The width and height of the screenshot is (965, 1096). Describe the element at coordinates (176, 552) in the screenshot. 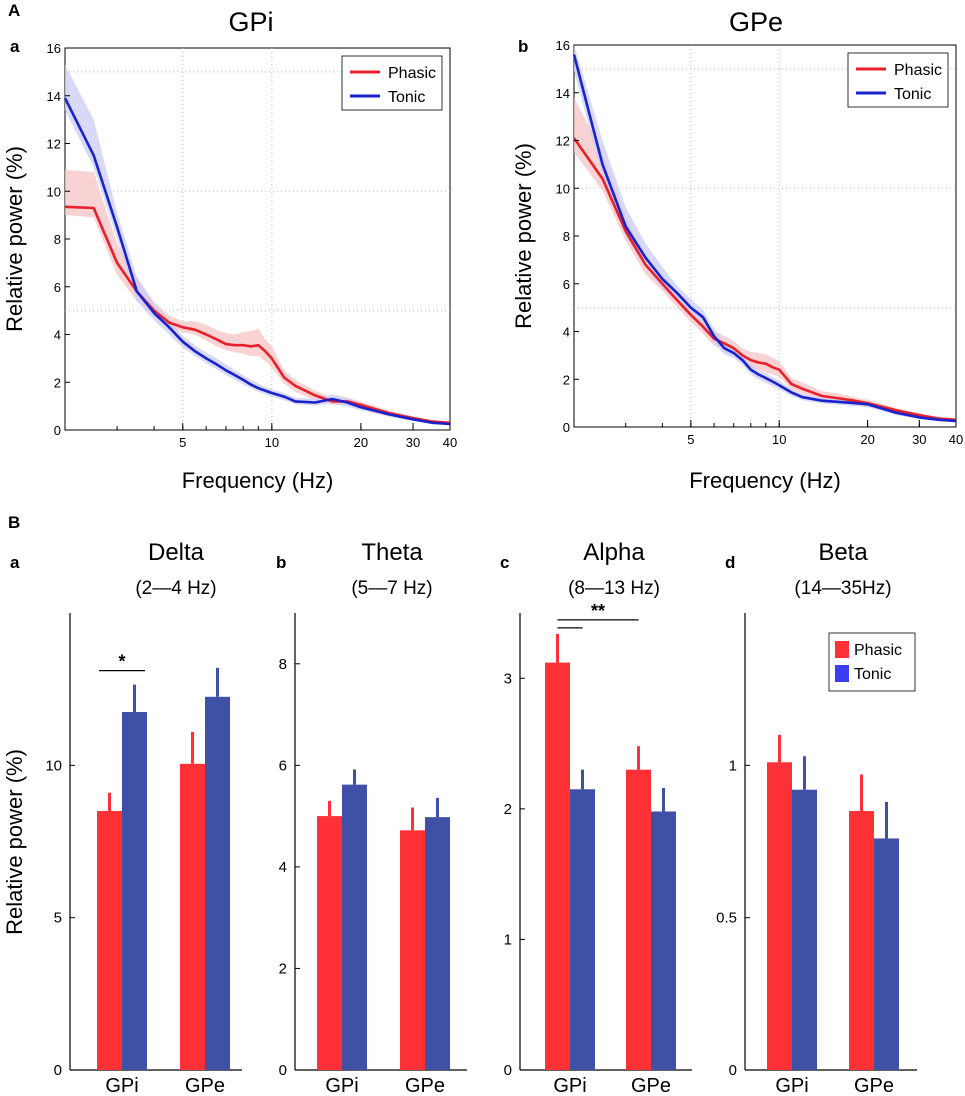

I see `chart-title: Delta` at that location.